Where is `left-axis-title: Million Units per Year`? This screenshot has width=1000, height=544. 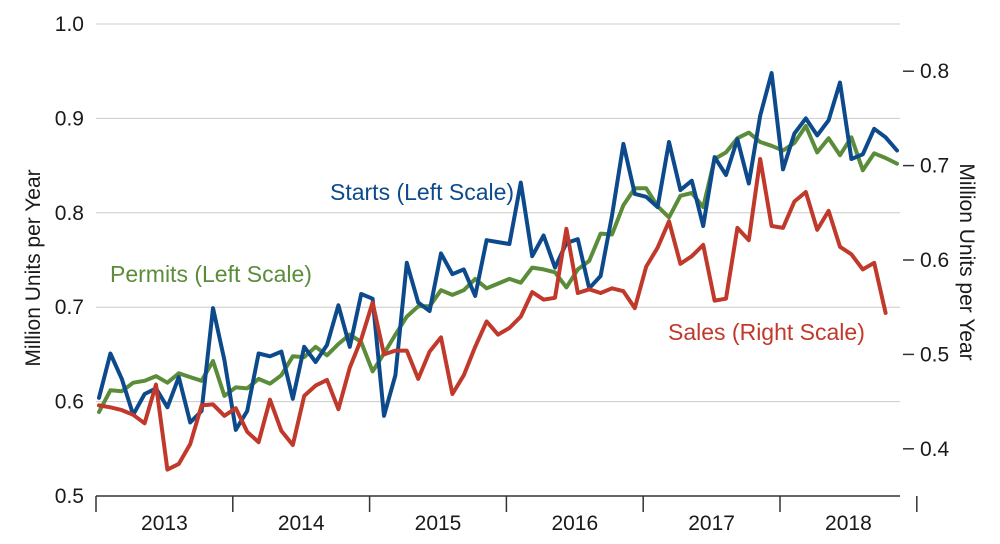 left-axis-title: Million Units per Year is located at coordinates (33, 267).